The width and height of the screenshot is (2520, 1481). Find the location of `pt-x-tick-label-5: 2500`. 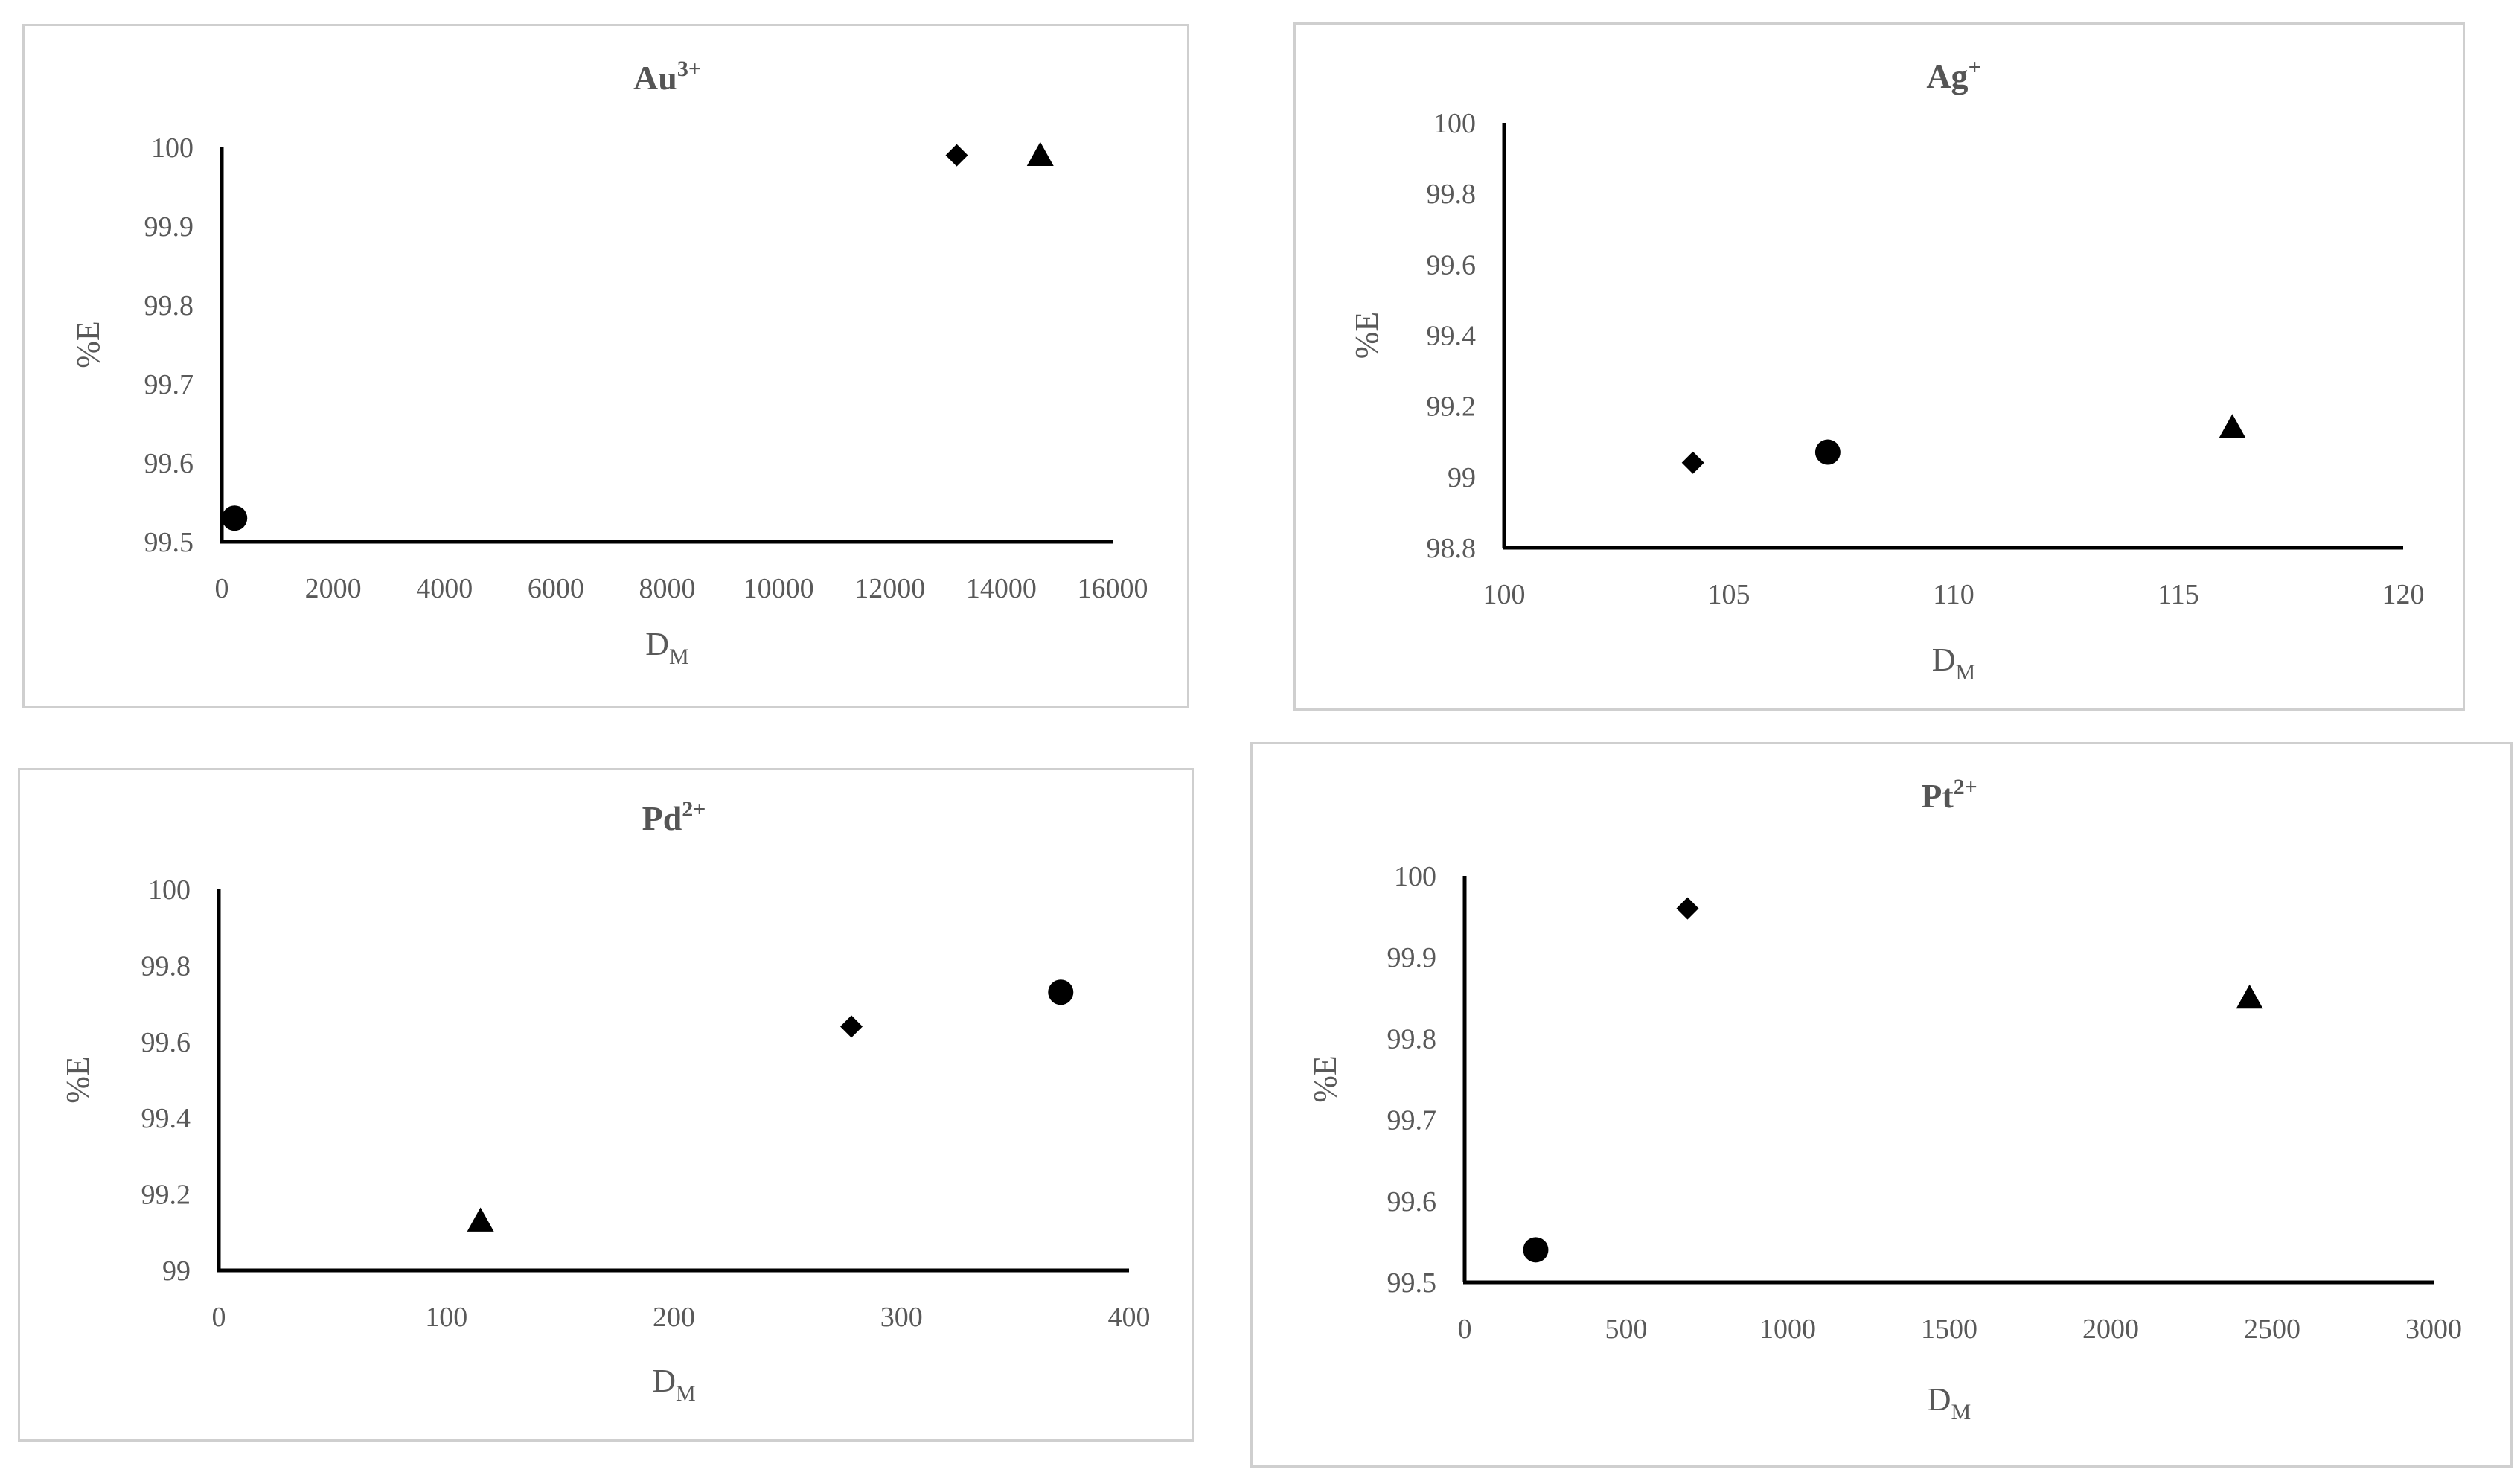

pt-x-tick-label-5: 2500 is located at coordinates (2272, 1329).